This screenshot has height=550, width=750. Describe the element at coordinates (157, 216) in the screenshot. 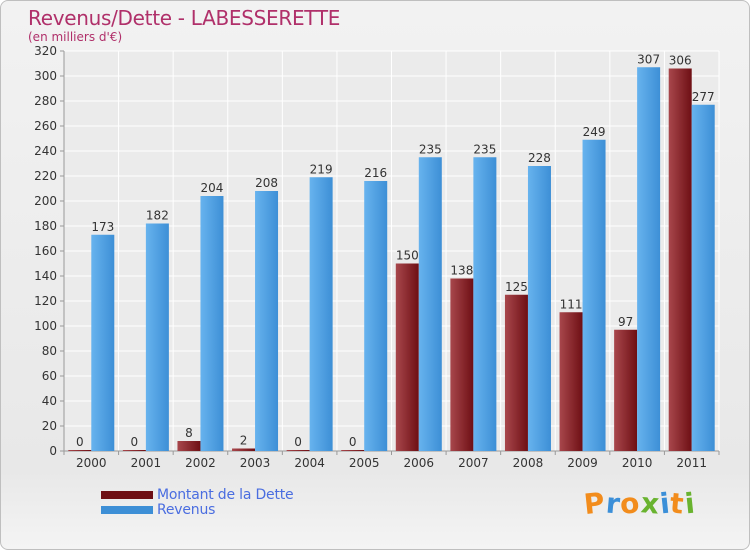

I see `data-label: 182` at that location.